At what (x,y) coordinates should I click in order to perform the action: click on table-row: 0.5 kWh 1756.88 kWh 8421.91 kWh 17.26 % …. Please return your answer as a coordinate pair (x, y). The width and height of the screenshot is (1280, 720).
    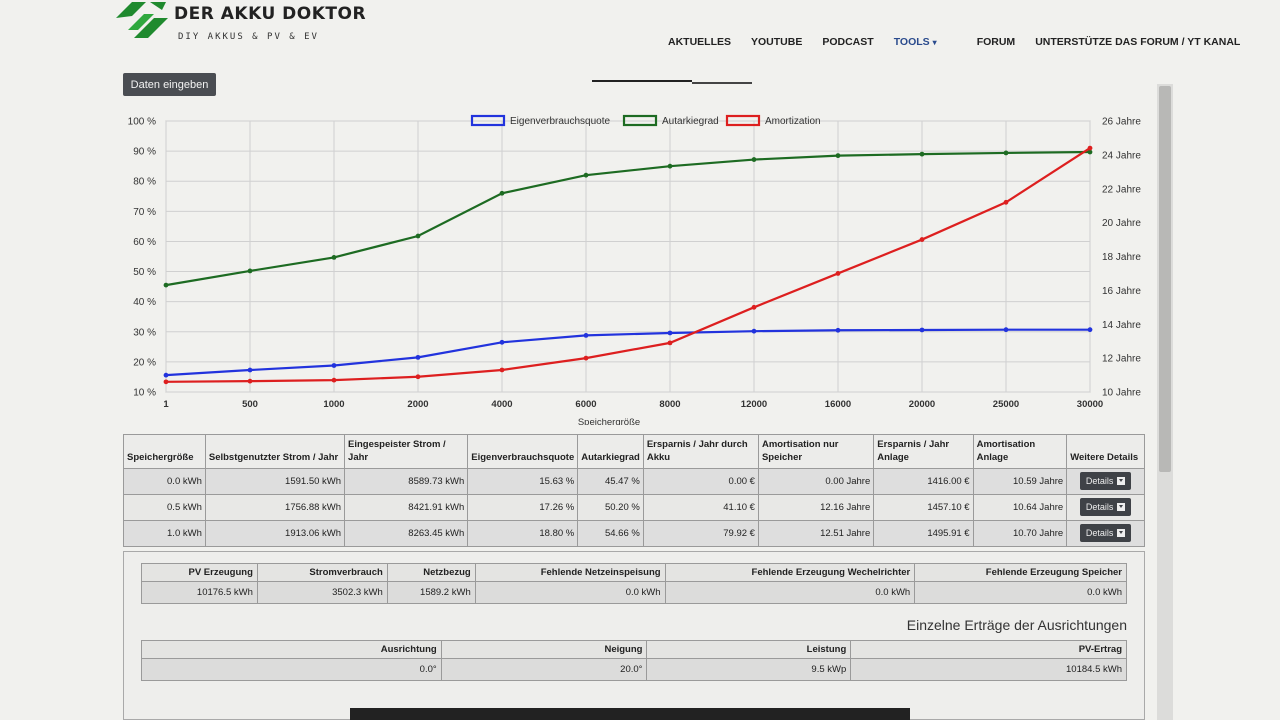
    Looking at the image, I should click on (634, 507).